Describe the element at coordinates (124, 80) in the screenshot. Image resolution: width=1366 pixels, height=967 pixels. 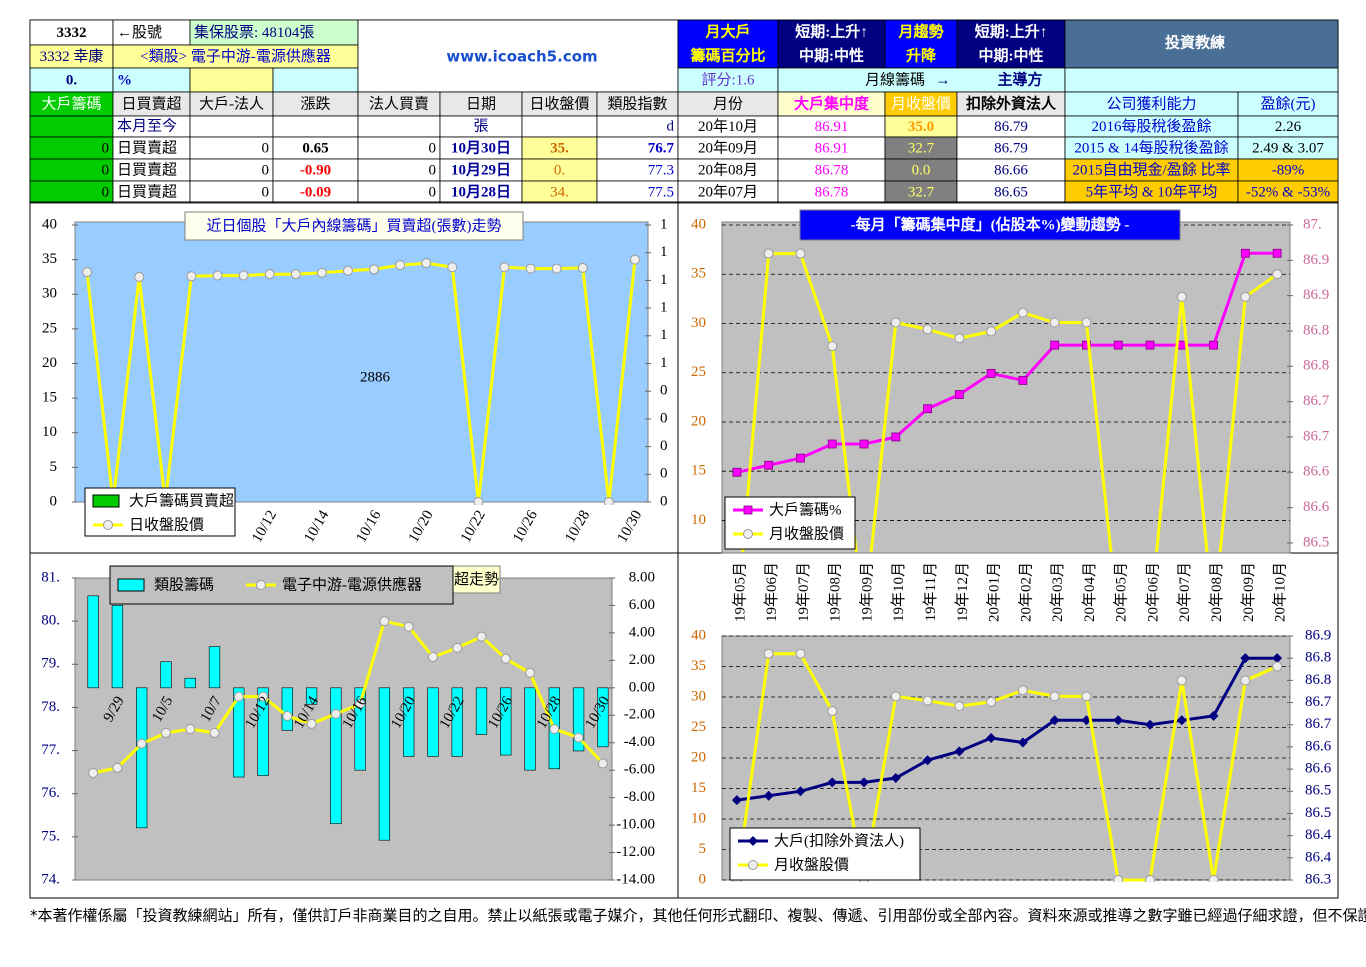
I see `cell-text: %` at that location.